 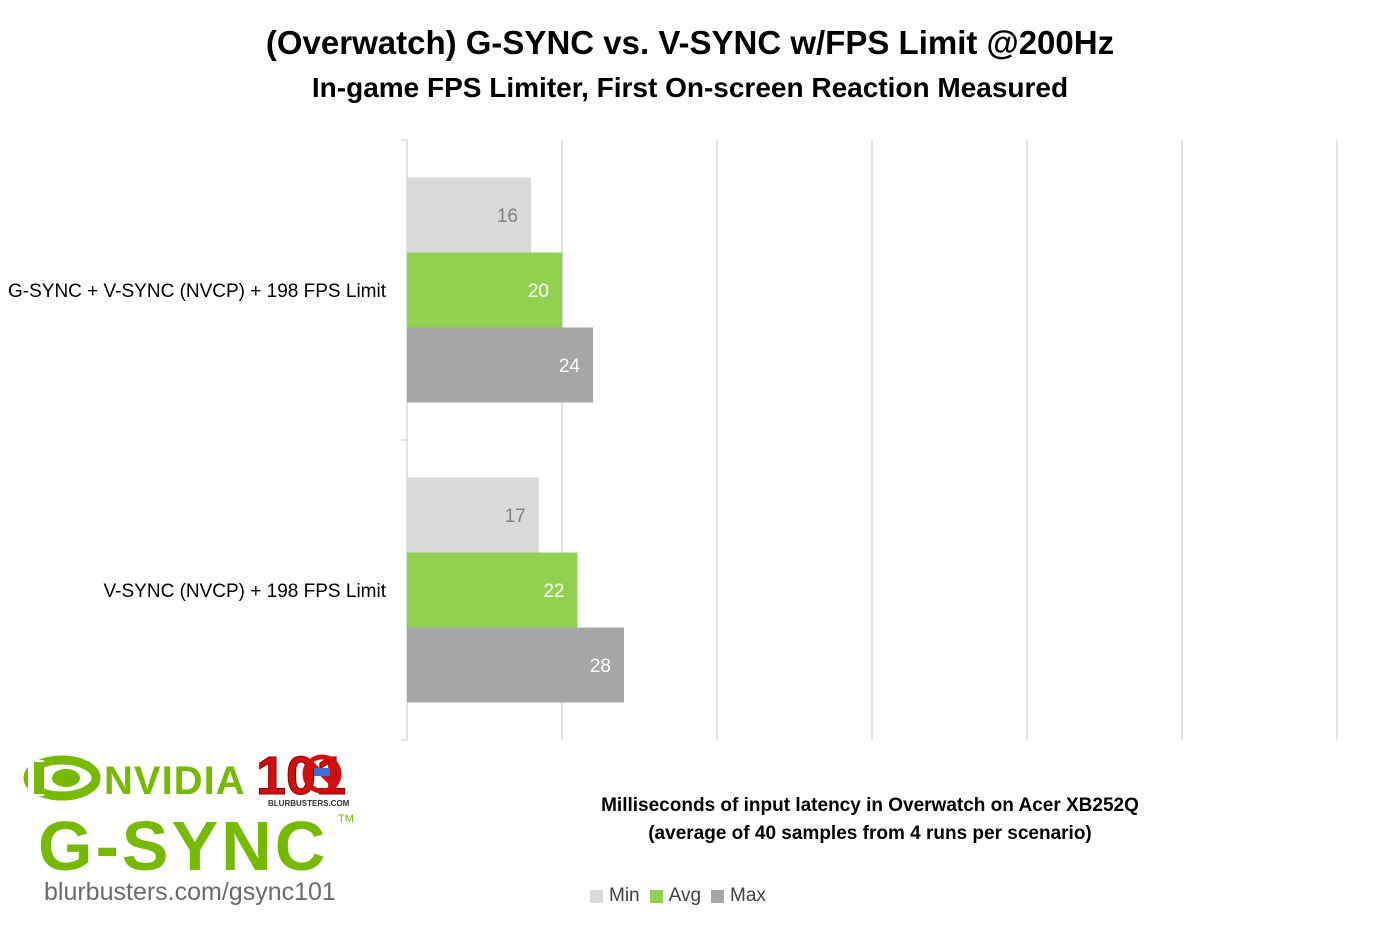 I want to click on nvidia-eye-icon, so click(x=62, y=778).